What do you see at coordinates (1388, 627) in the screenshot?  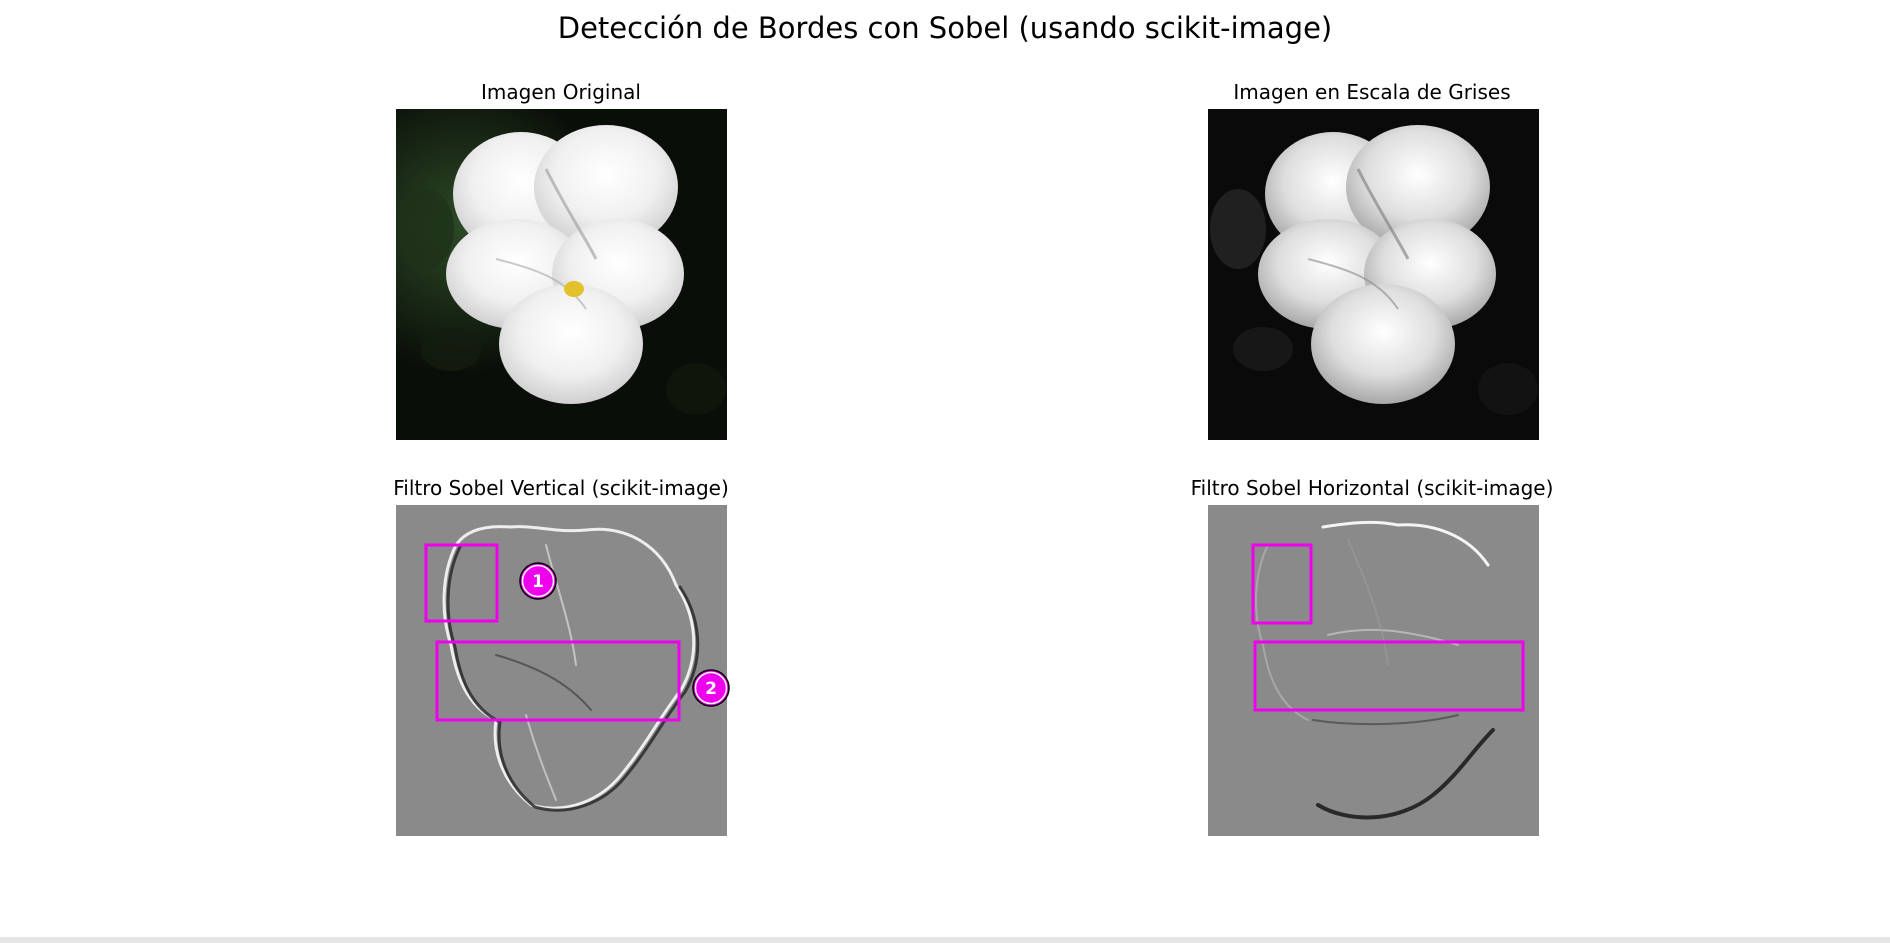 I see `highlight-boxes-horizontal` at bounding box center [1388, 627].